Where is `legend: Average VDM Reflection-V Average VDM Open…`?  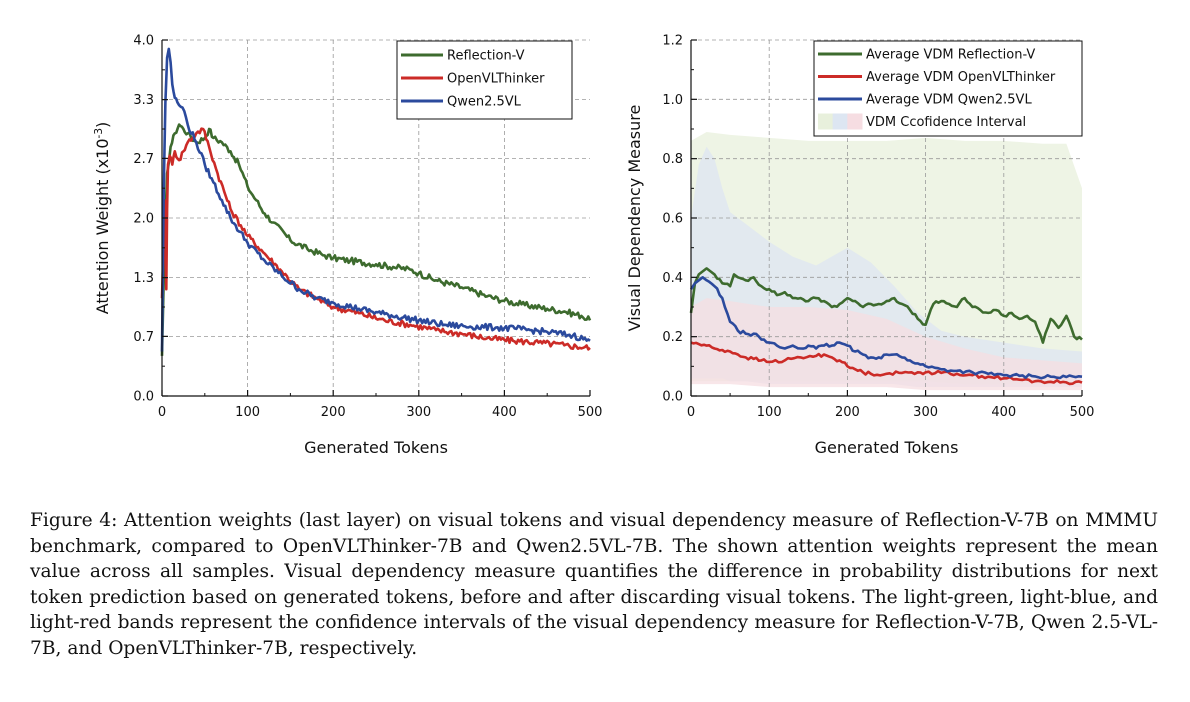
legend: Average VDM Reflection-V Average VDM Open… is located at coordinates (948, 88).